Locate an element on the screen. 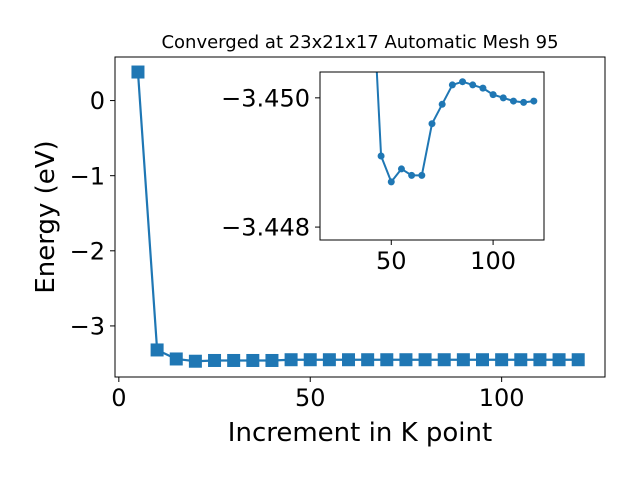 The width and height of the screenshot is (640, 480). main-x-tick-label: 100 is located at coordinates (502, 398).